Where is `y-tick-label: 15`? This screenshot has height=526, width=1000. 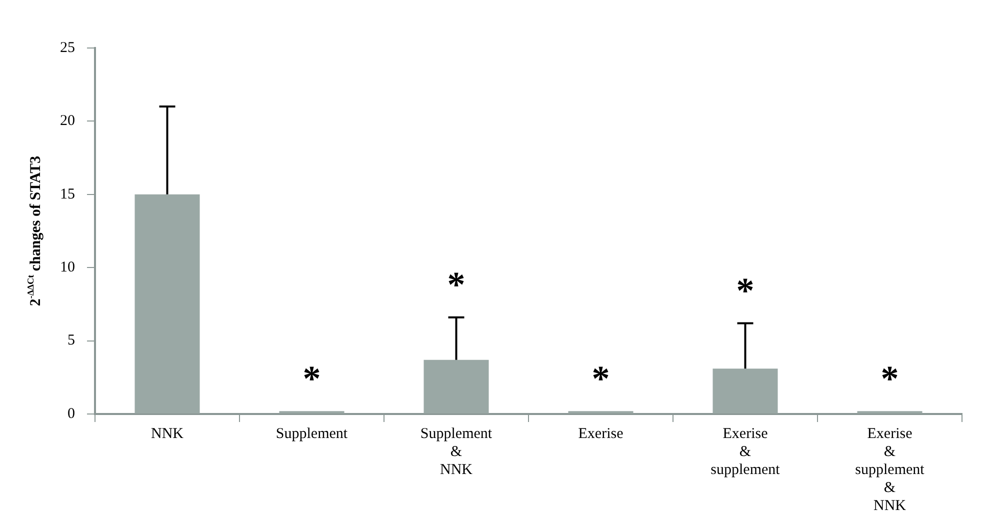
y-tick-label: 15 is located at coordinates (67, 194).